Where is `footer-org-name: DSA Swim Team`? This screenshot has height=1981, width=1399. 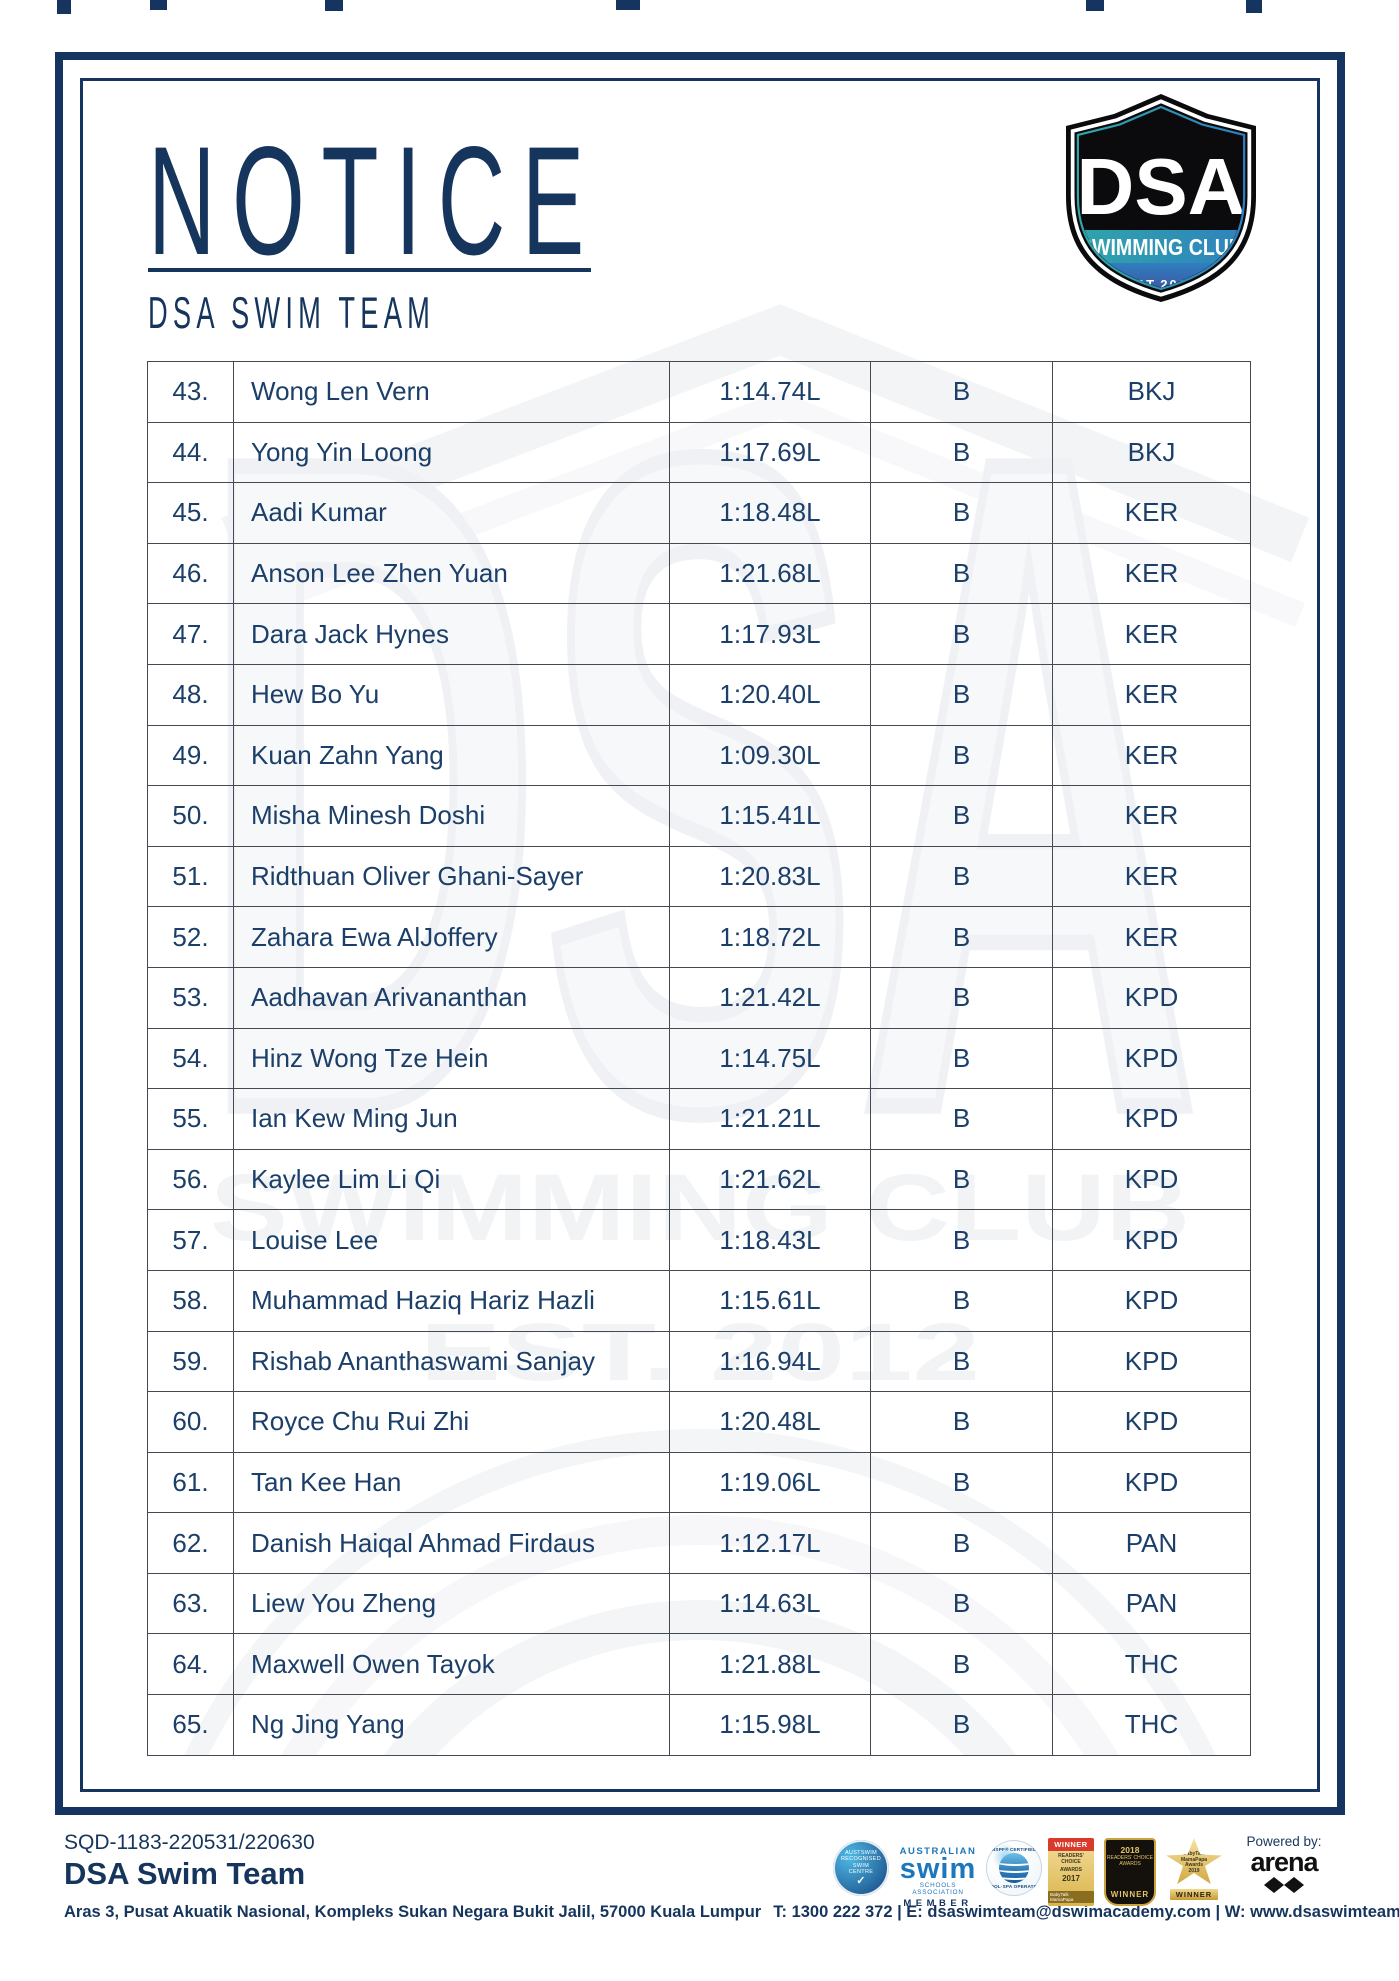
footer-org-name: DSA Swim Team is located at coordinates (185, 1873).